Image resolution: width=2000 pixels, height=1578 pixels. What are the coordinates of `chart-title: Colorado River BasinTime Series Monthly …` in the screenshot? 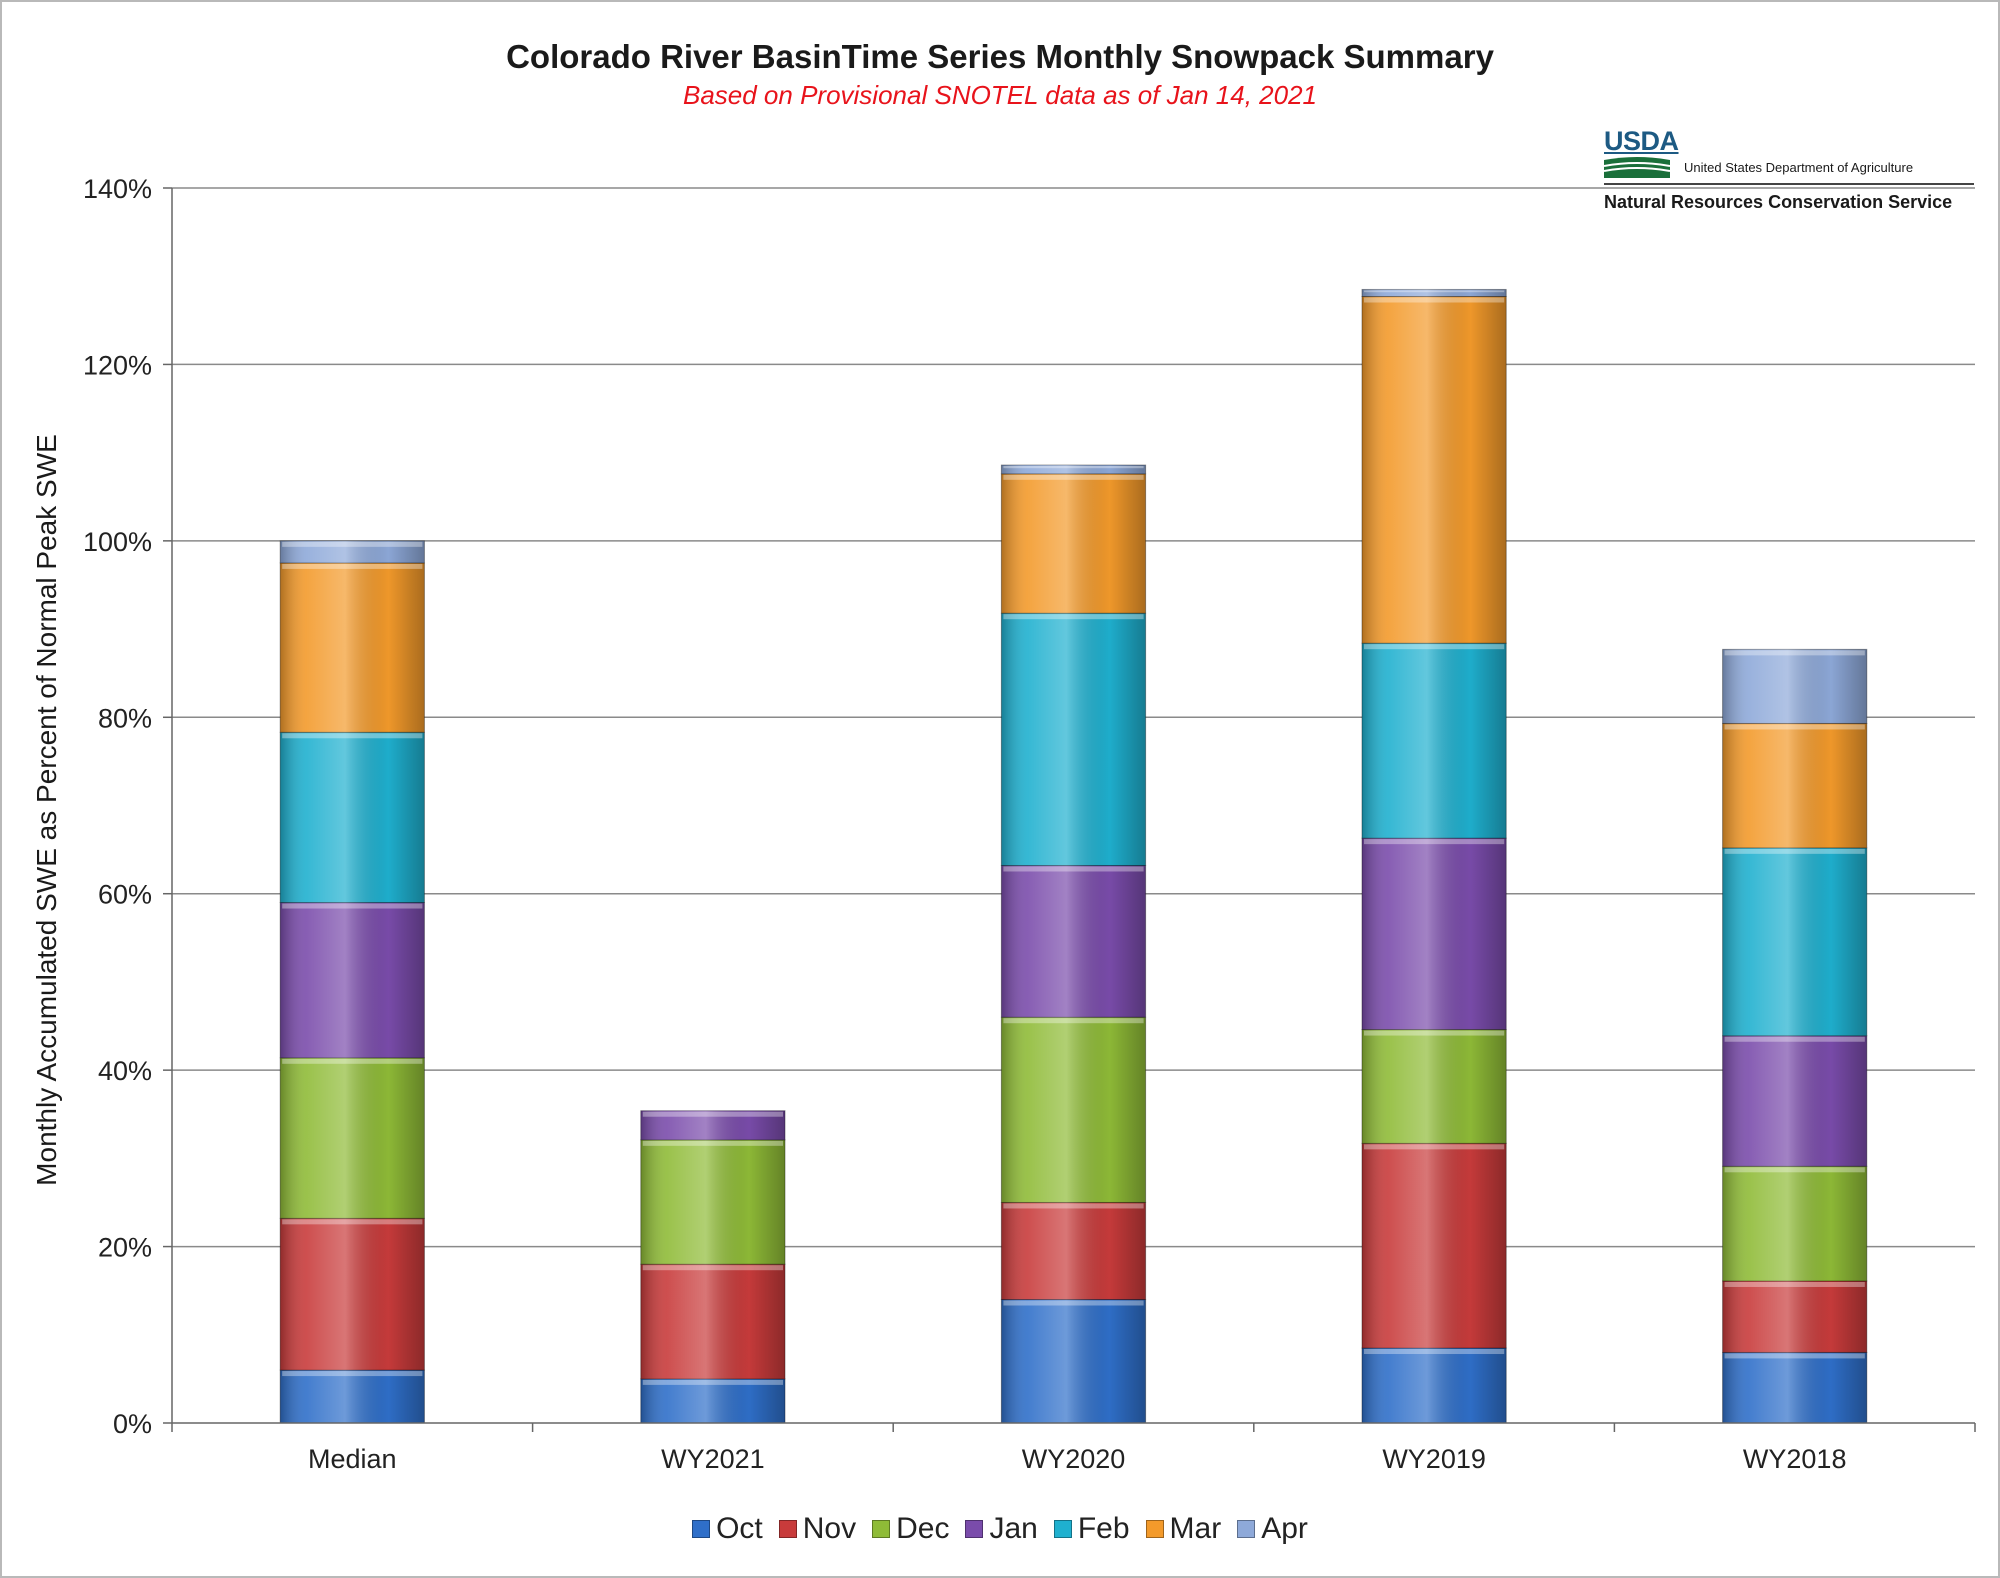 It's located at (1000, 56).